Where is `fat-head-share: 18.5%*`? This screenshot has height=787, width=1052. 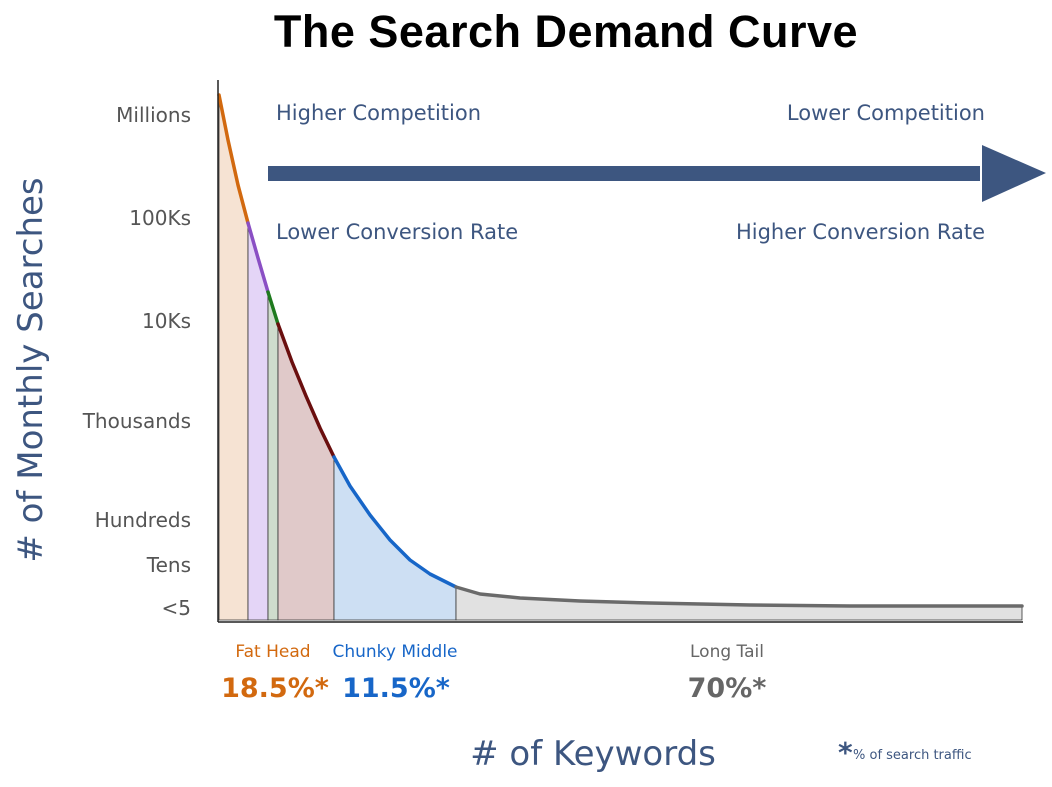 fat-head-share: 18.5%* is located at coordinates (275, 688).